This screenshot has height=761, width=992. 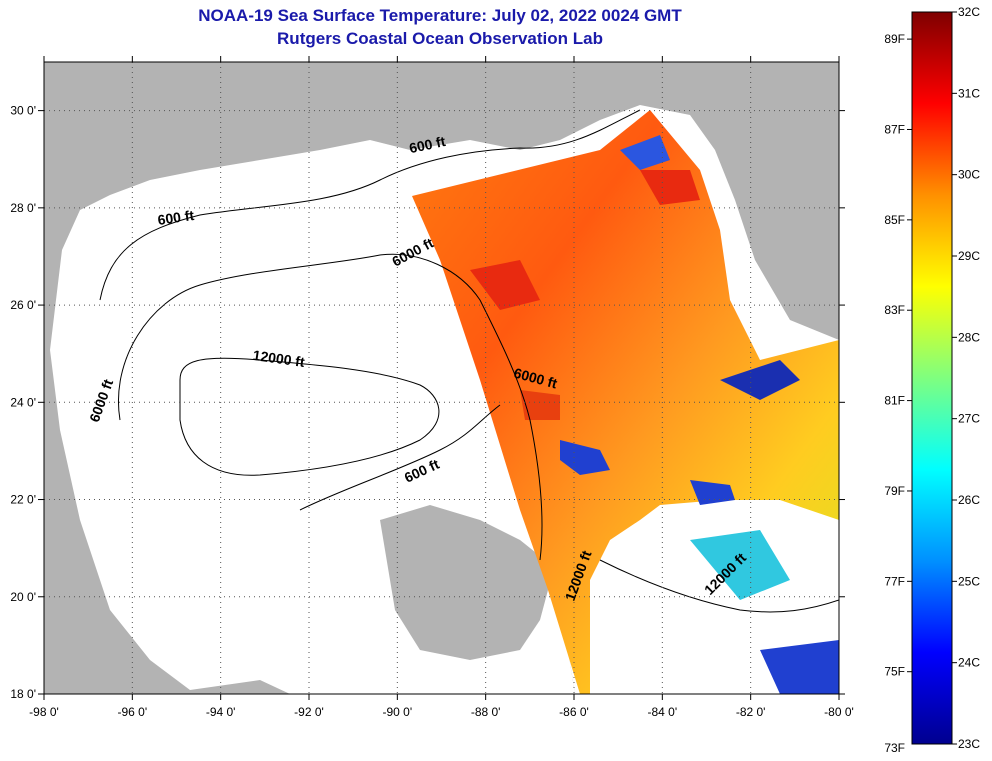 What do you see at coordinates (969, 93) in the screenshot?
I see `colorbar-label-c: 31C` at bounding box center [969, 93].